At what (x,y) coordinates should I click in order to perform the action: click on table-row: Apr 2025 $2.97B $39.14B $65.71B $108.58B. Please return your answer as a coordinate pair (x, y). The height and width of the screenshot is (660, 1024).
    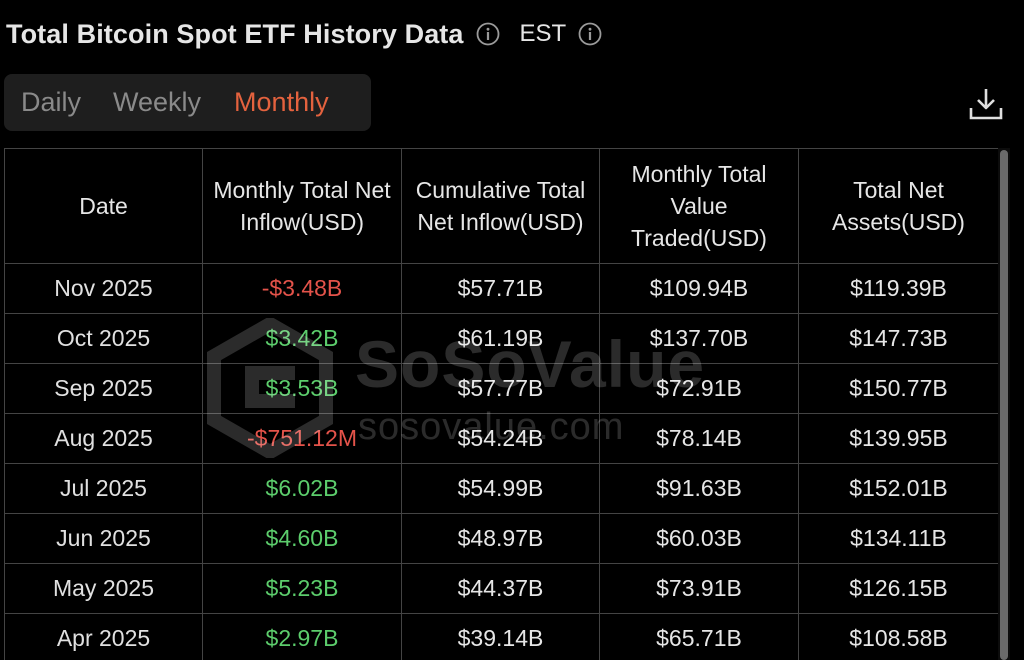
    Looking at the image, I should click on (501, 636).